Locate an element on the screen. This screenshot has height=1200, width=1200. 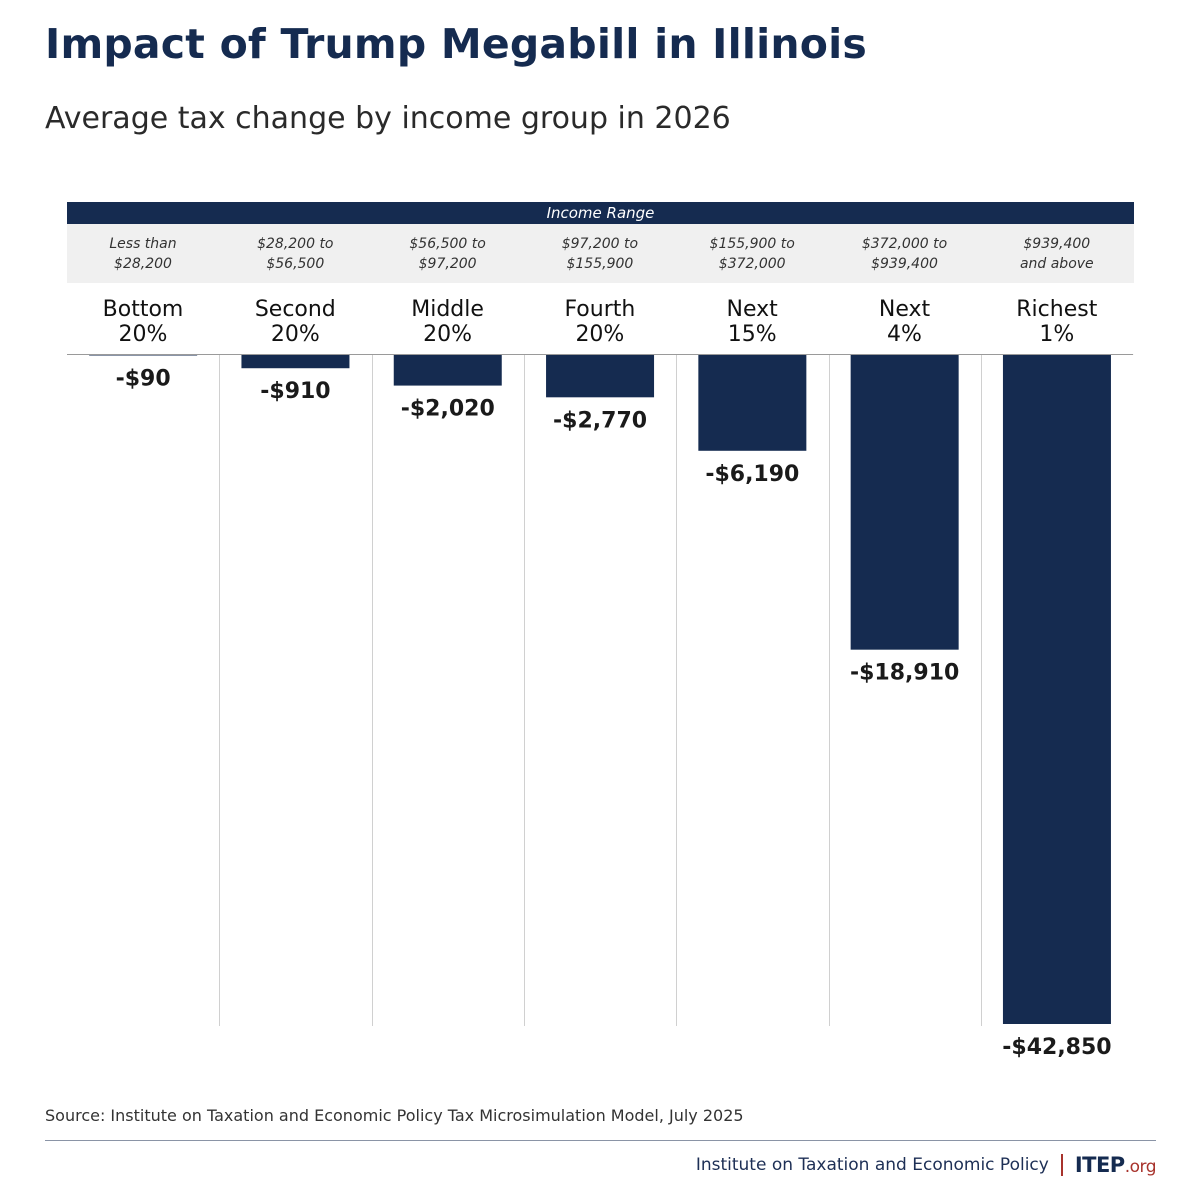
category-tick-label: Bottom 20% is located at coordinates (143, 322).